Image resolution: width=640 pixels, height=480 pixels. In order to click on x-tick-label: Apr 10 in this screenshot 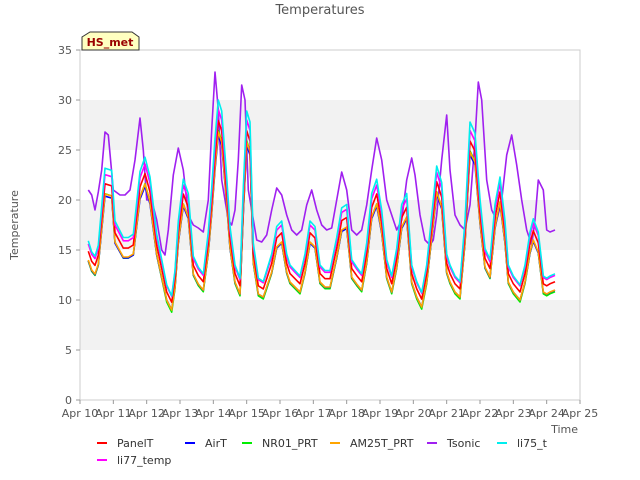, I will do `click(80, 413)`.